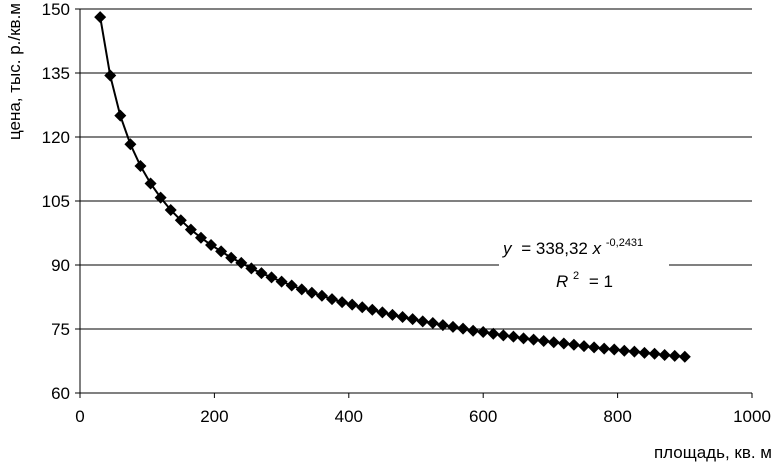 This screenshot has height=464, width=775. What do you see at coordinates (56, 137) in the screenshot?
I see `y-tick-label: 120` at bounding box center [56, 137].